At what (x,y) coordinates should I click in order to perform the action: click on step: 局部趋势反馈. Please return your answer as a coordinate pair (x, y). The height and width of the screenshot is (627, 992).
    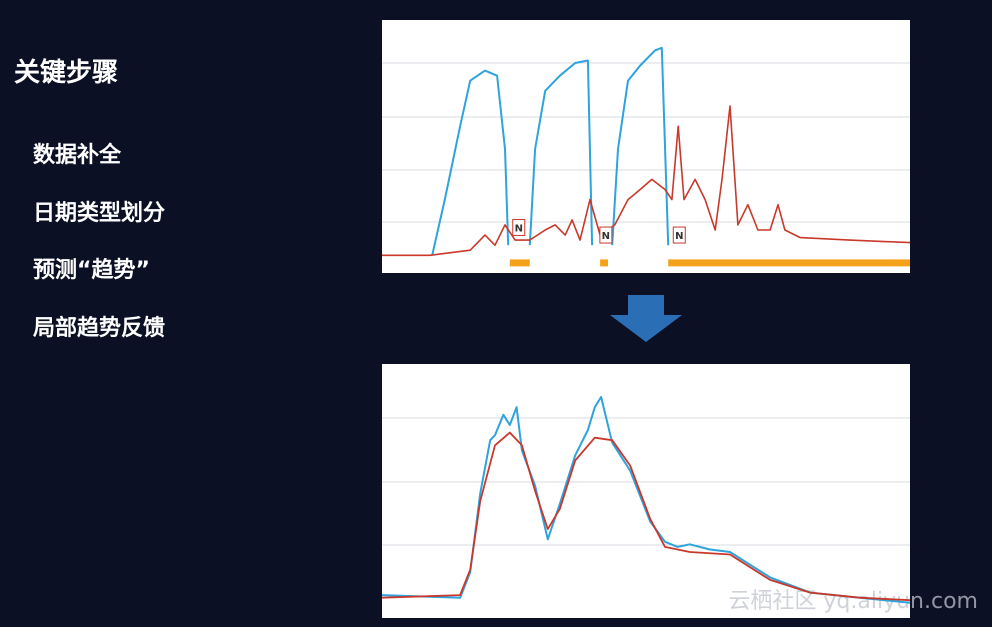
    Looking at the image, I should click on (99, 328).